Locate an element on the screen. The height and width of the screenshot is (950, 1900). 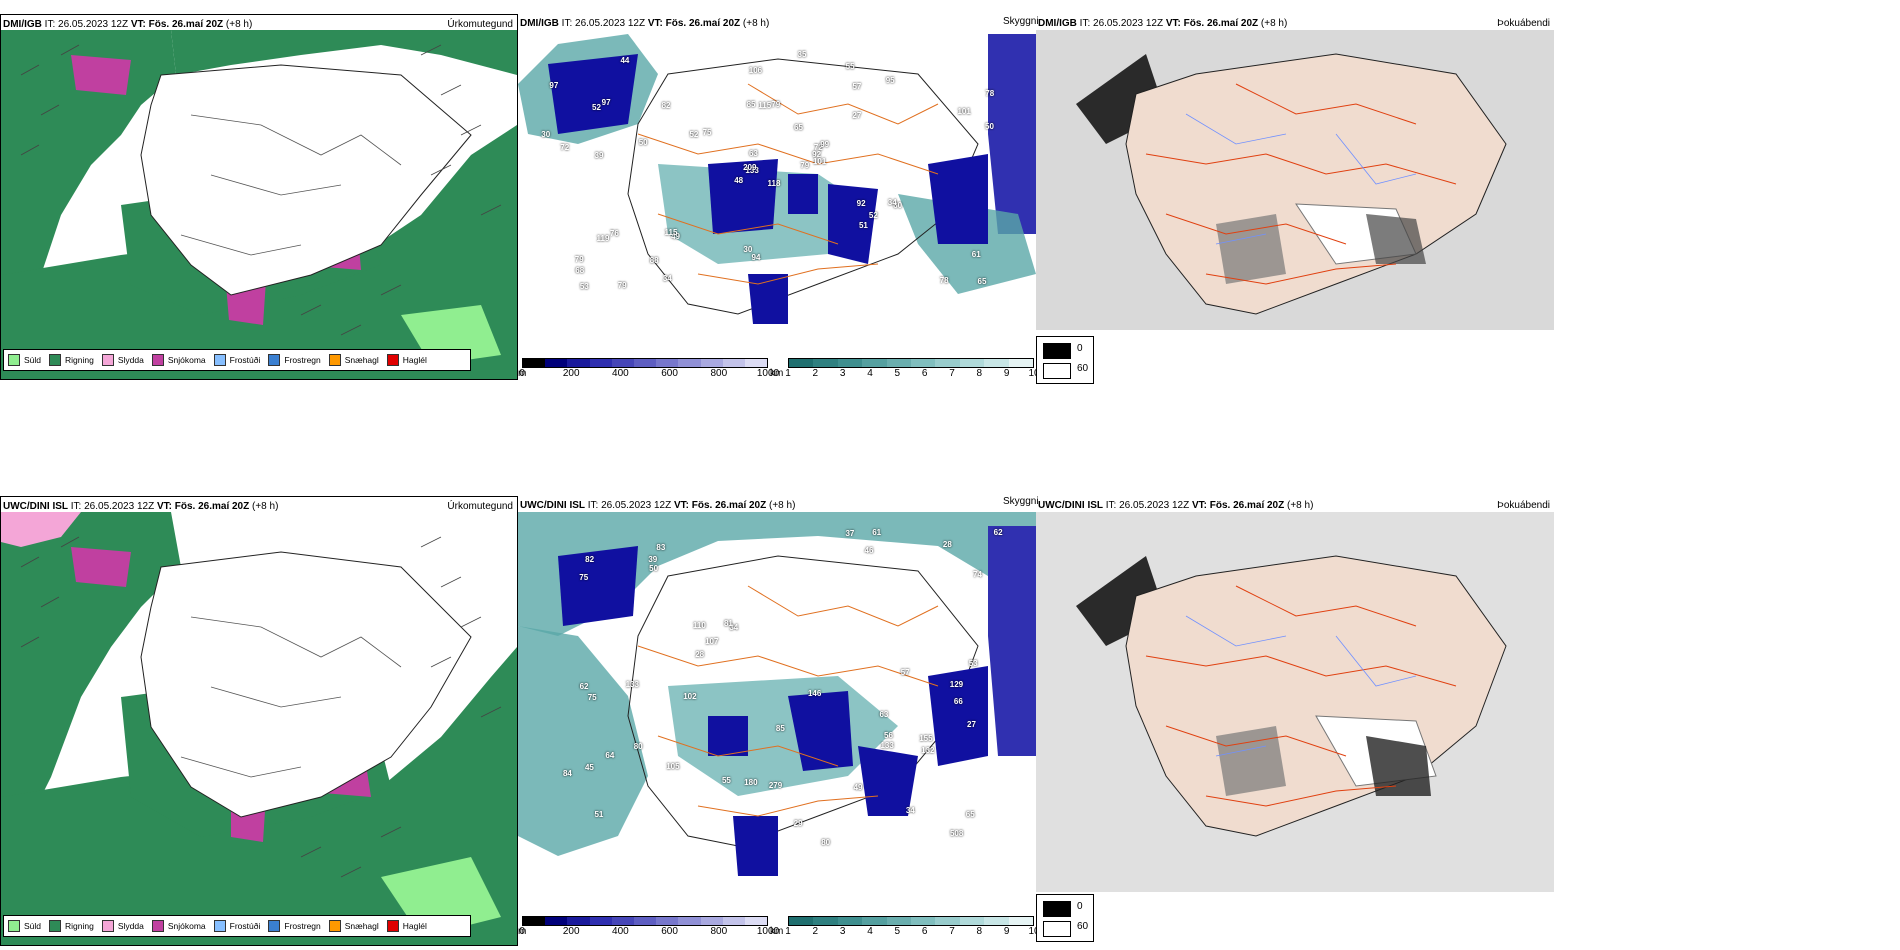
map-value-label: 83 is located at coordinates (661, 547).